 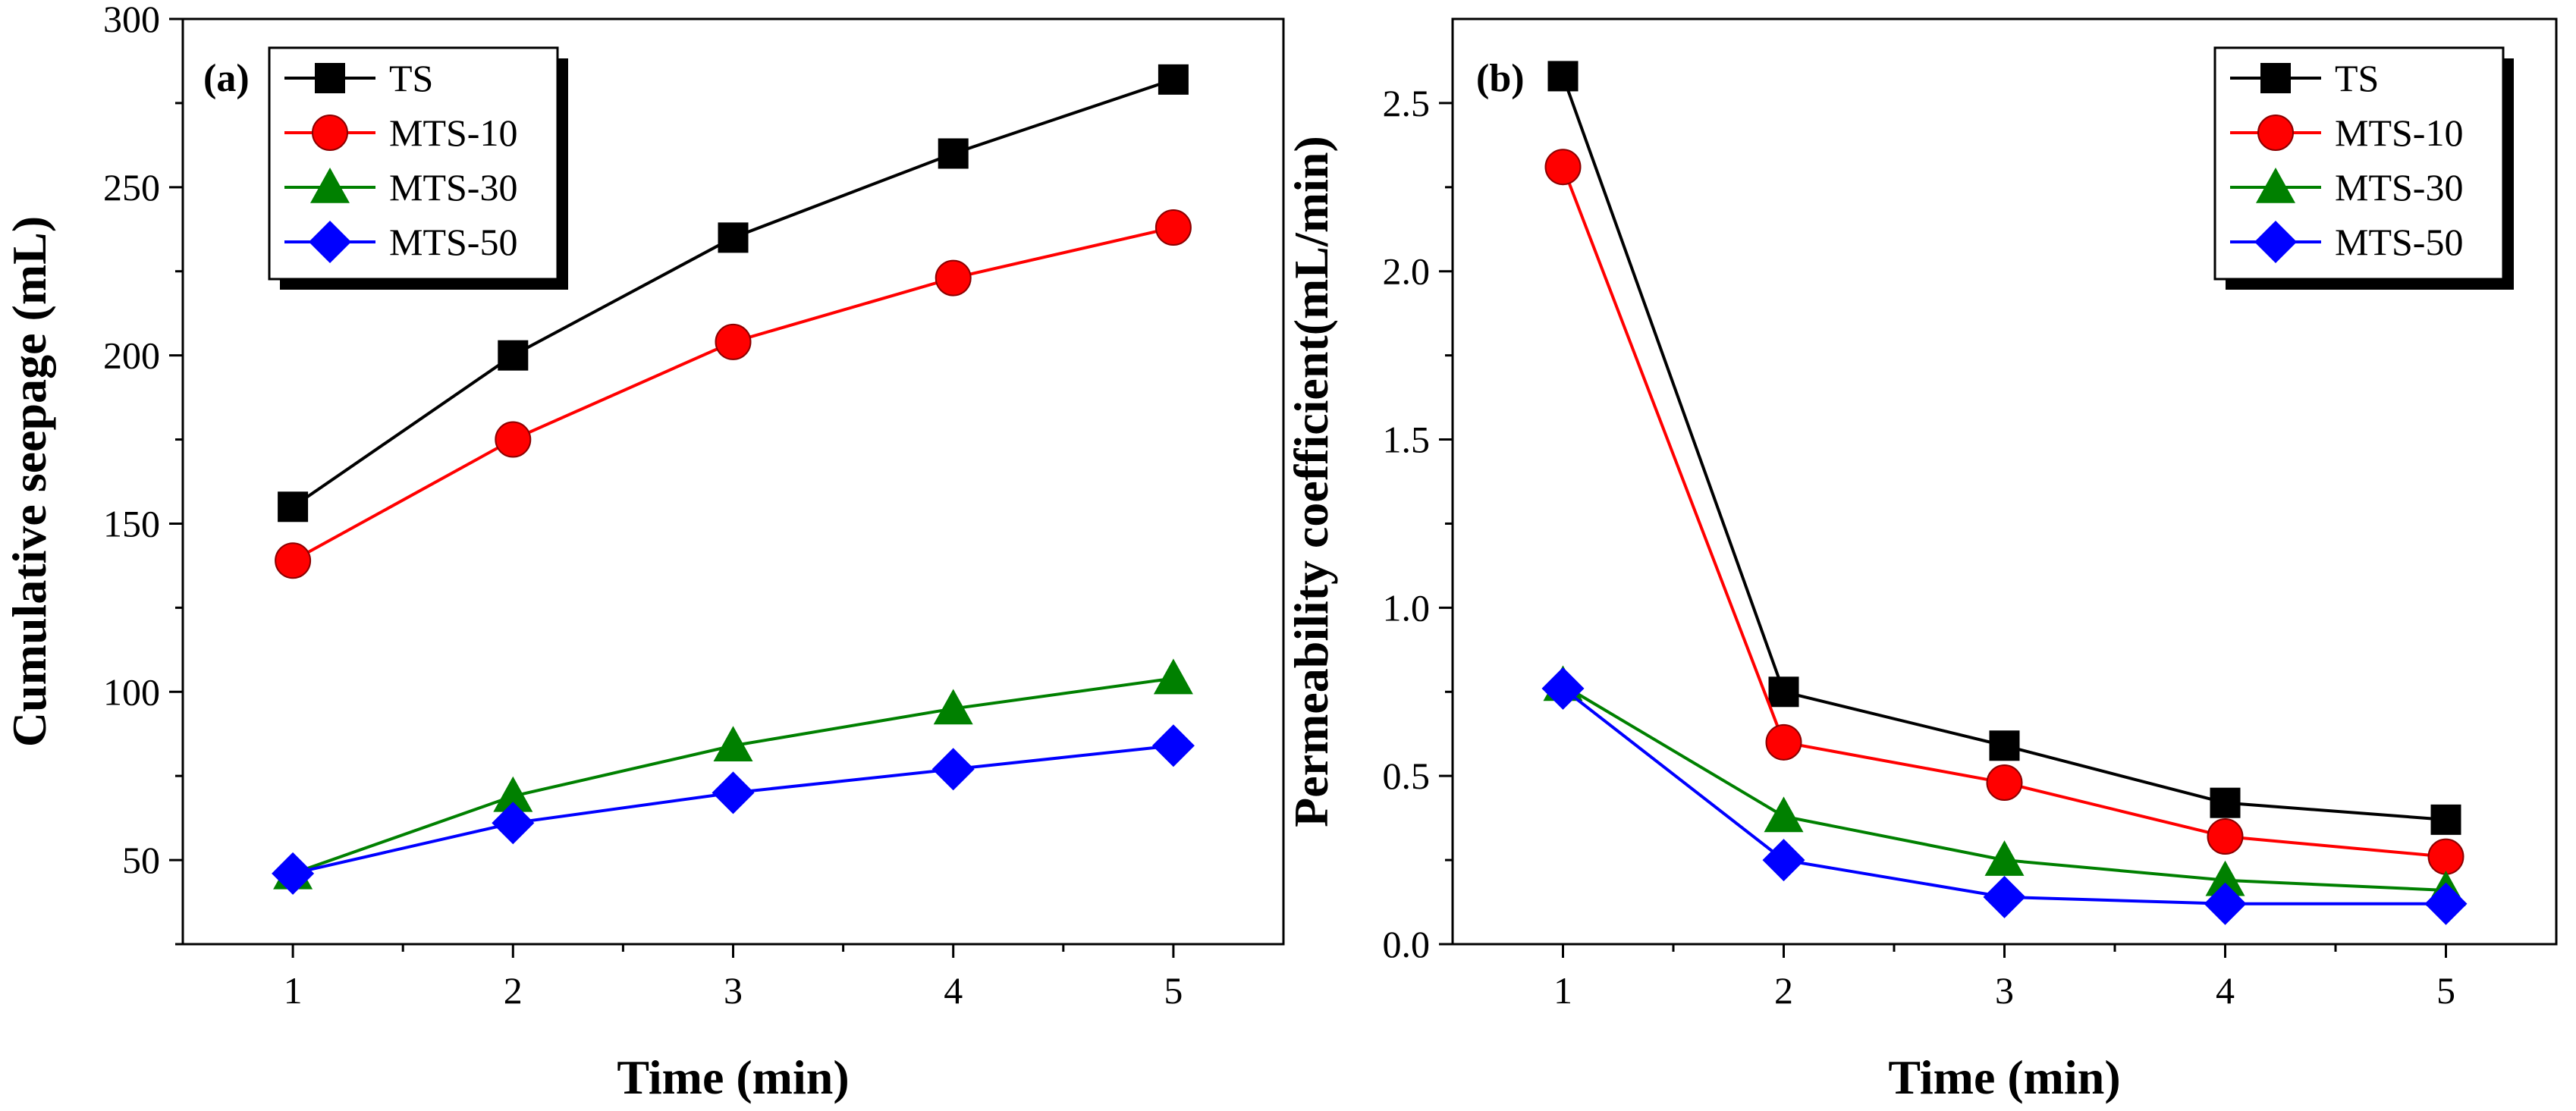 I want to click on y-tick-label: 0.5, so click(x=1407, y=776).